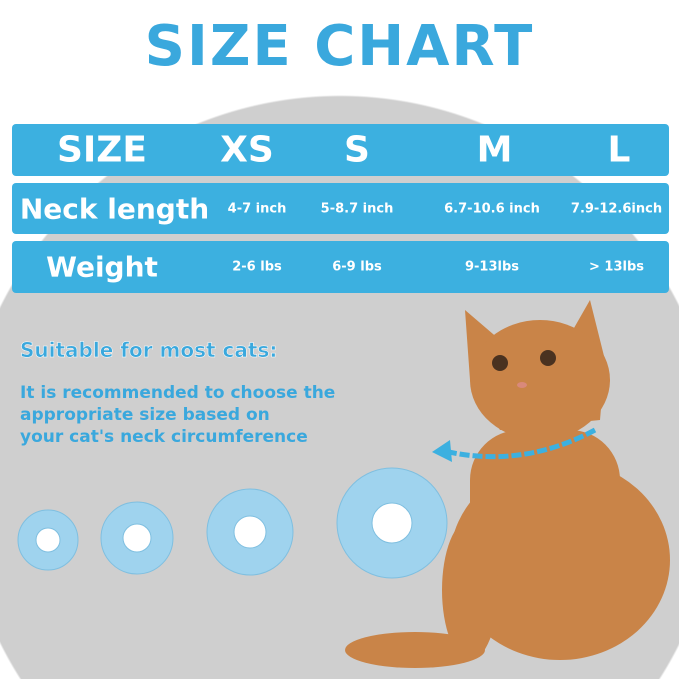 The width and height of the screenshot is (679, 679). What do you see at coordinates (392, 523) in the screenshot?
I see `collar-l` at bounding box center [392, 523].